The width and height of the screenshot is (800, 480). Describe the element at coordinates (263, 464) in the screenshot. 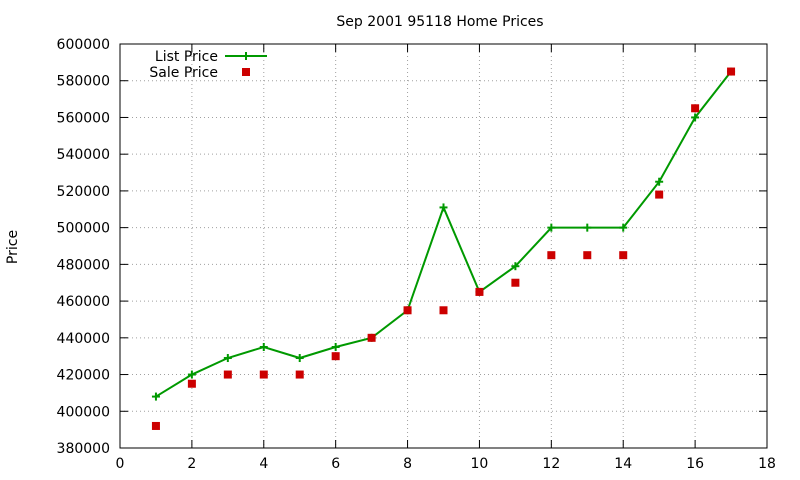

I see `x-tick-label: 4` at that location.